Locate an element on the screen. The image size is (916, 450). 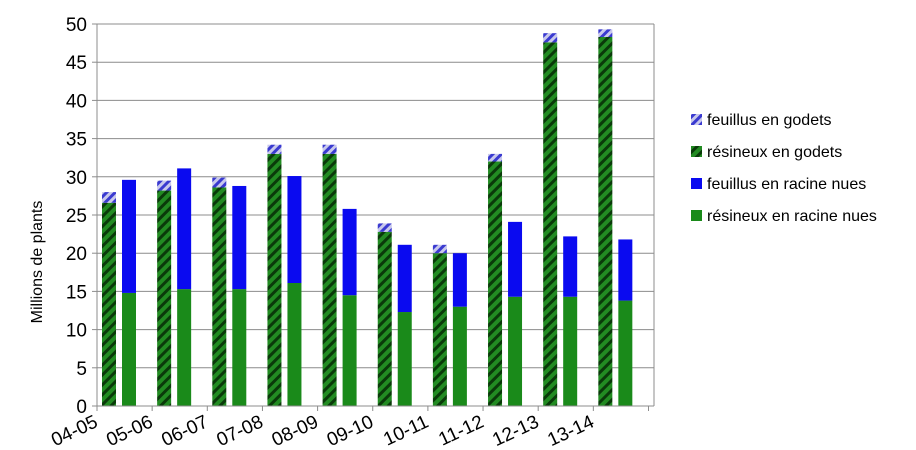
y-tick-label: 30 is located at coordinates (76, 178).